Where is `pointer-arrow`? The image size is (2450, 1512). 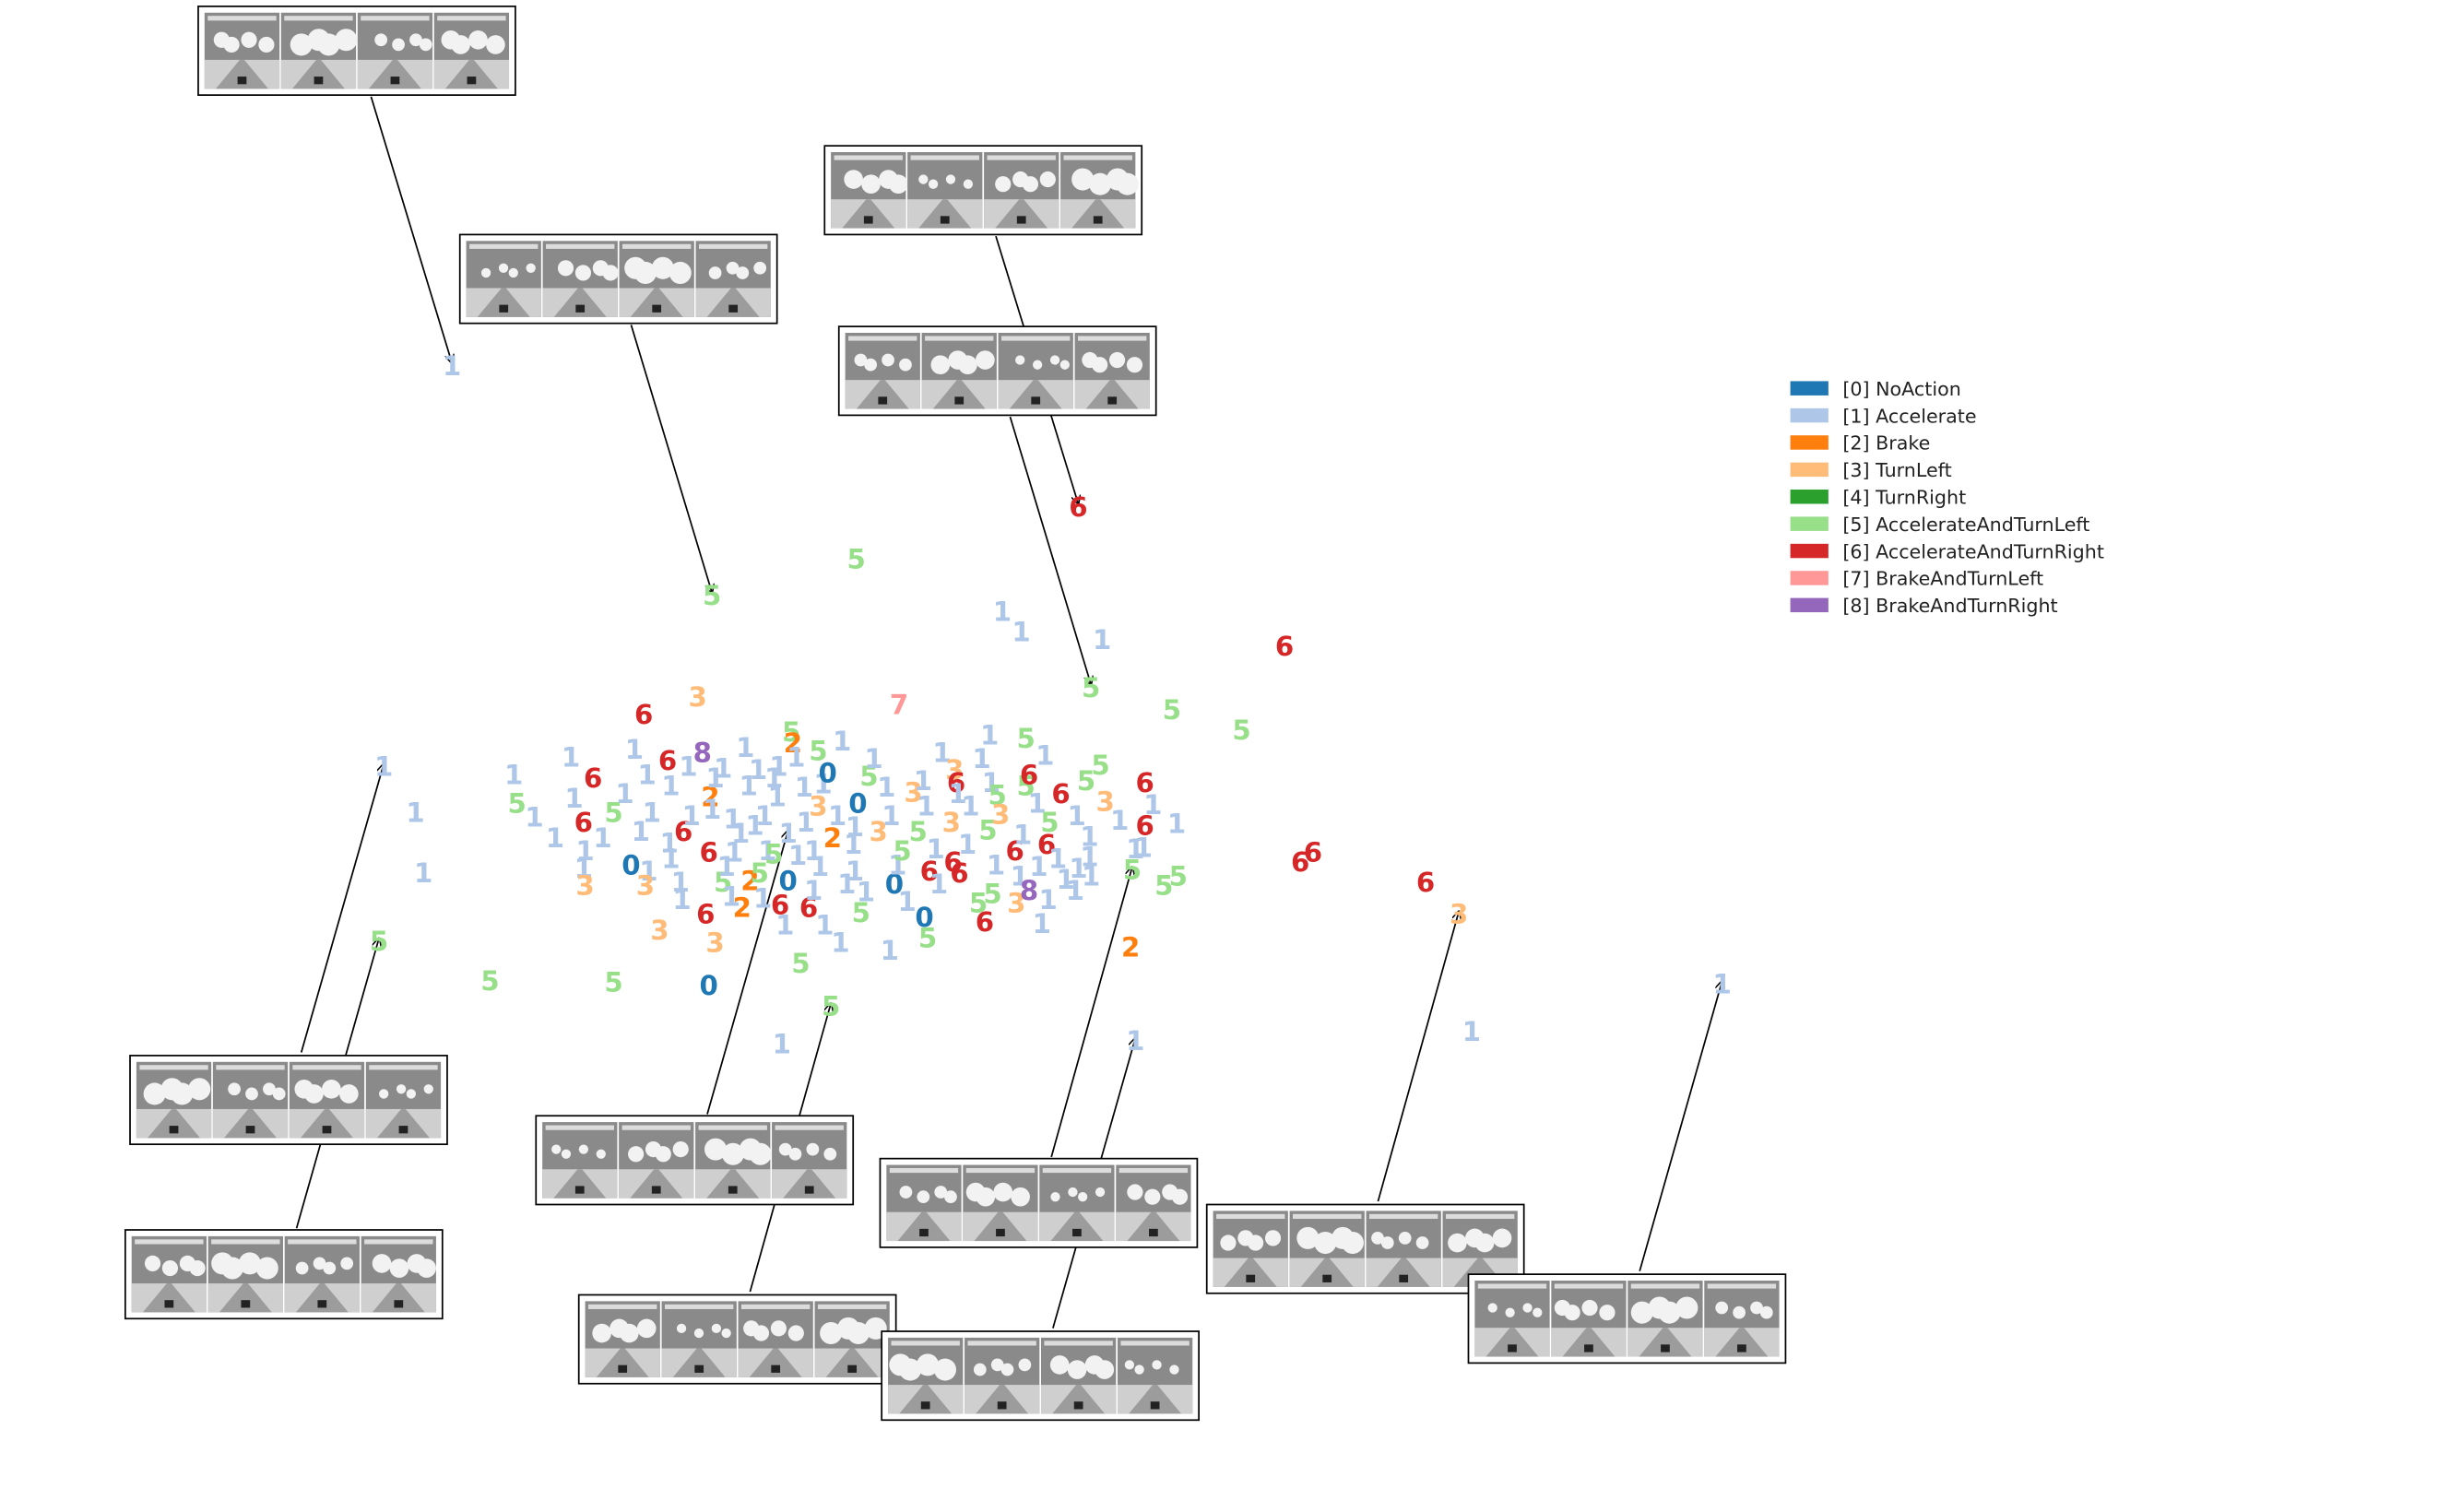
pointer-arrow is located at coordinates (1050, 550).